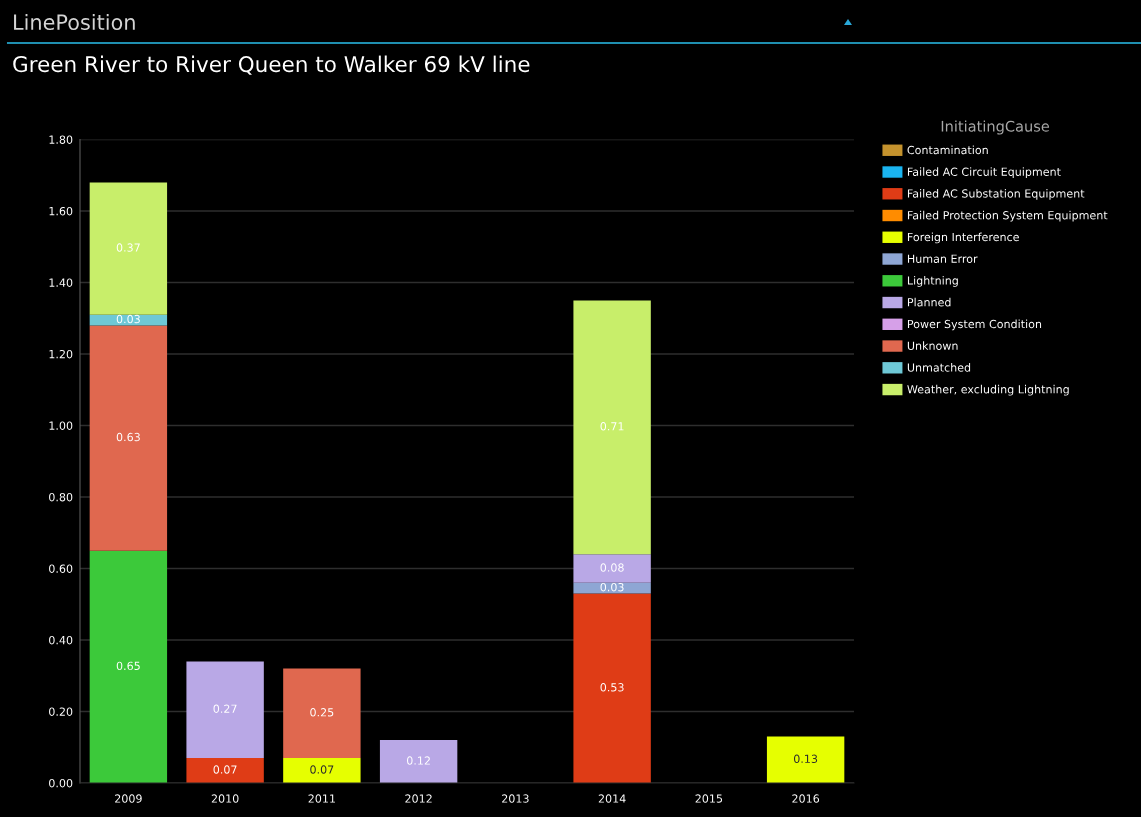  I want to click on legend-label: Failed Protection System Equipment, so click(1007, 216).